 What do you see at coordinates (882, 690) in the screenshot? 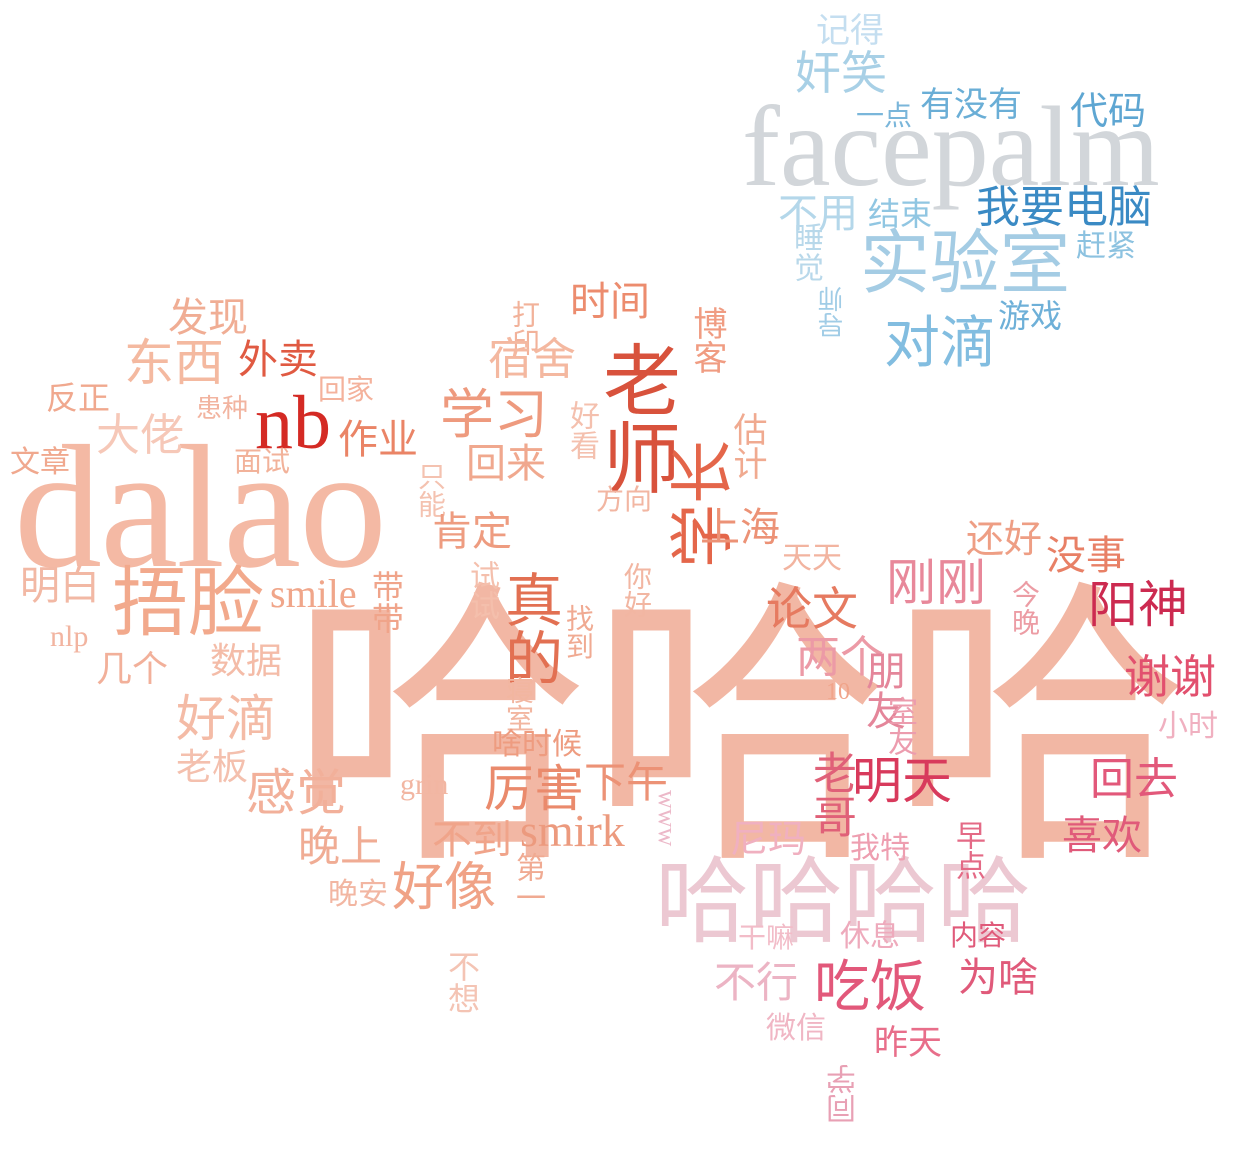
I see `word: 朋友` at bounding box center [882, 690].